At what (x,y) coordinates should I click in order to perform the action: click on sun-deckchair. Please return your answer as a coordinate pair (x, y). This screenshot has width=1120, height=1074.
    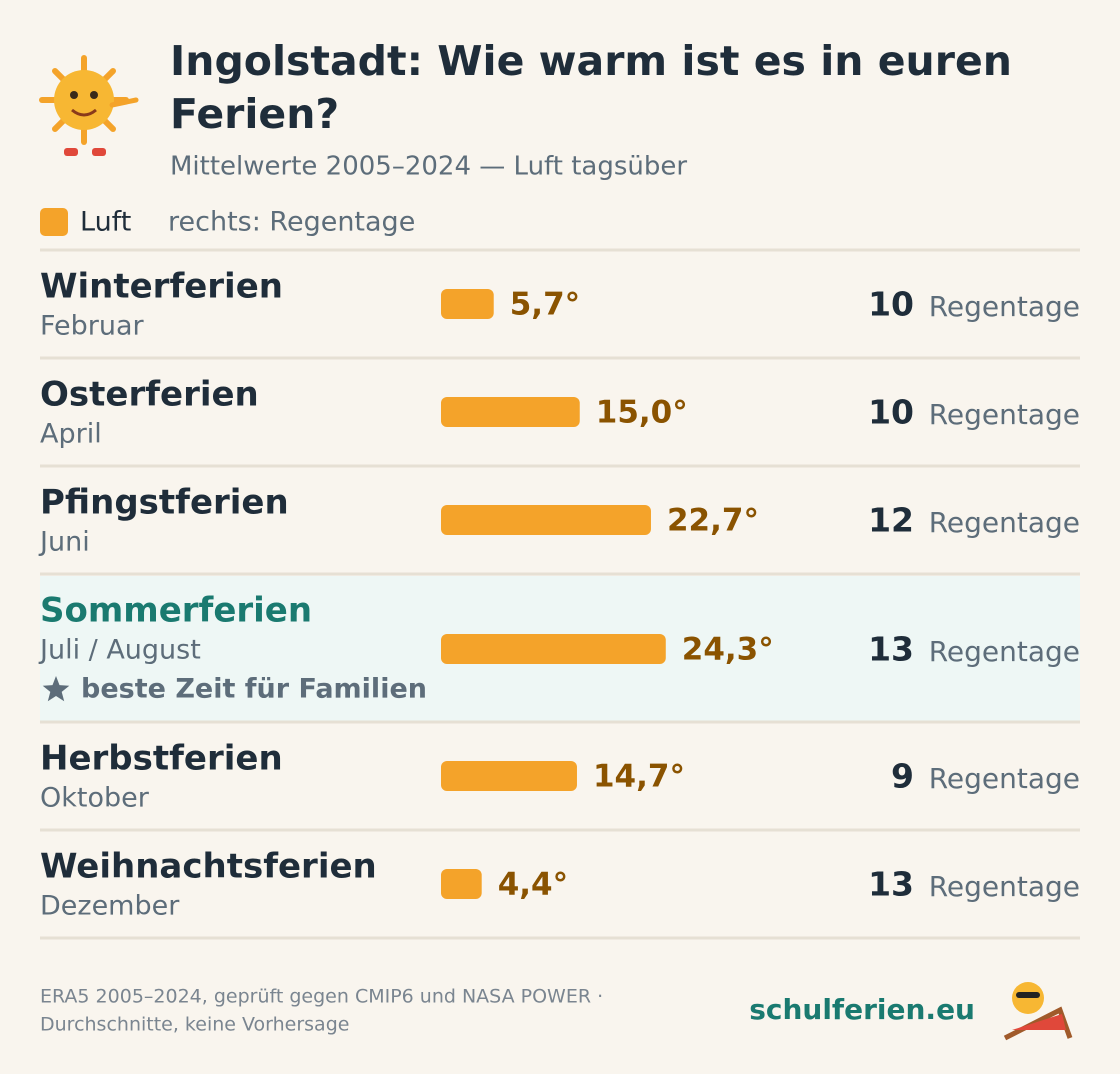
    Looking at the image, I should click on (1038, 1011).